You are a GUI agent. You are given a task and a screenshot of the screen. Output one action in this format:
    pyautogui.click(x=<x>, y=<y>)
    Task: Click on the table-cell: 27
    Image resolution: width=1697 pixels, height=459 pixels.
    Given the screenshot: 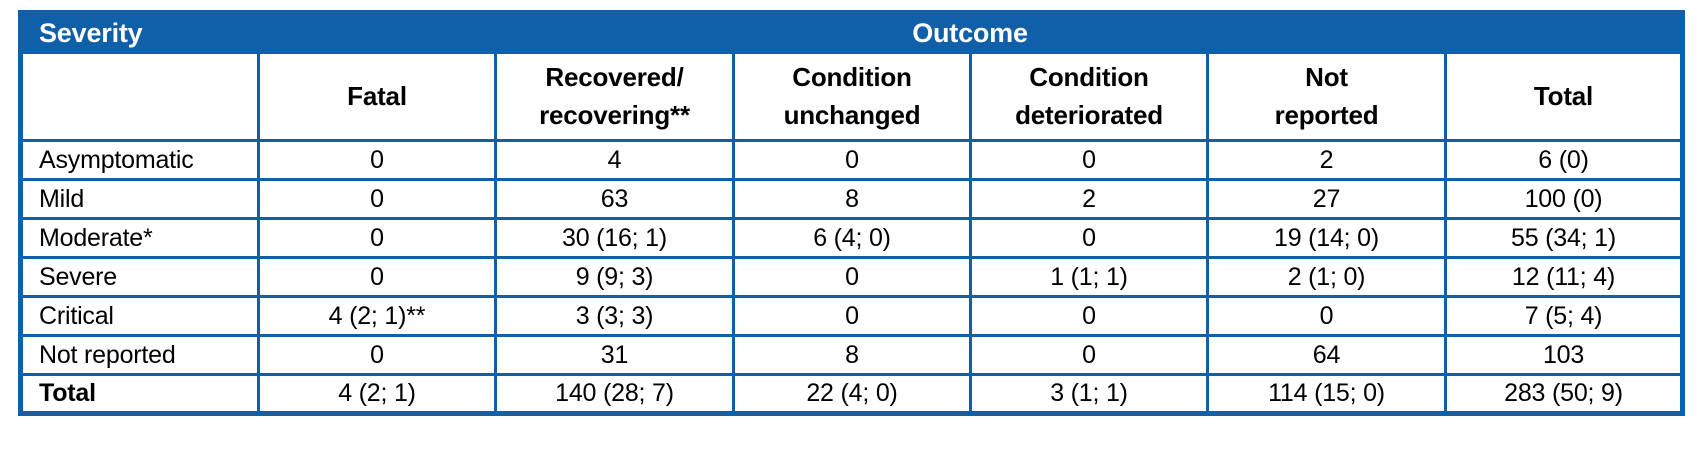 What is the action you would take?
    pyautogui.click(x=1326, y=199)
    